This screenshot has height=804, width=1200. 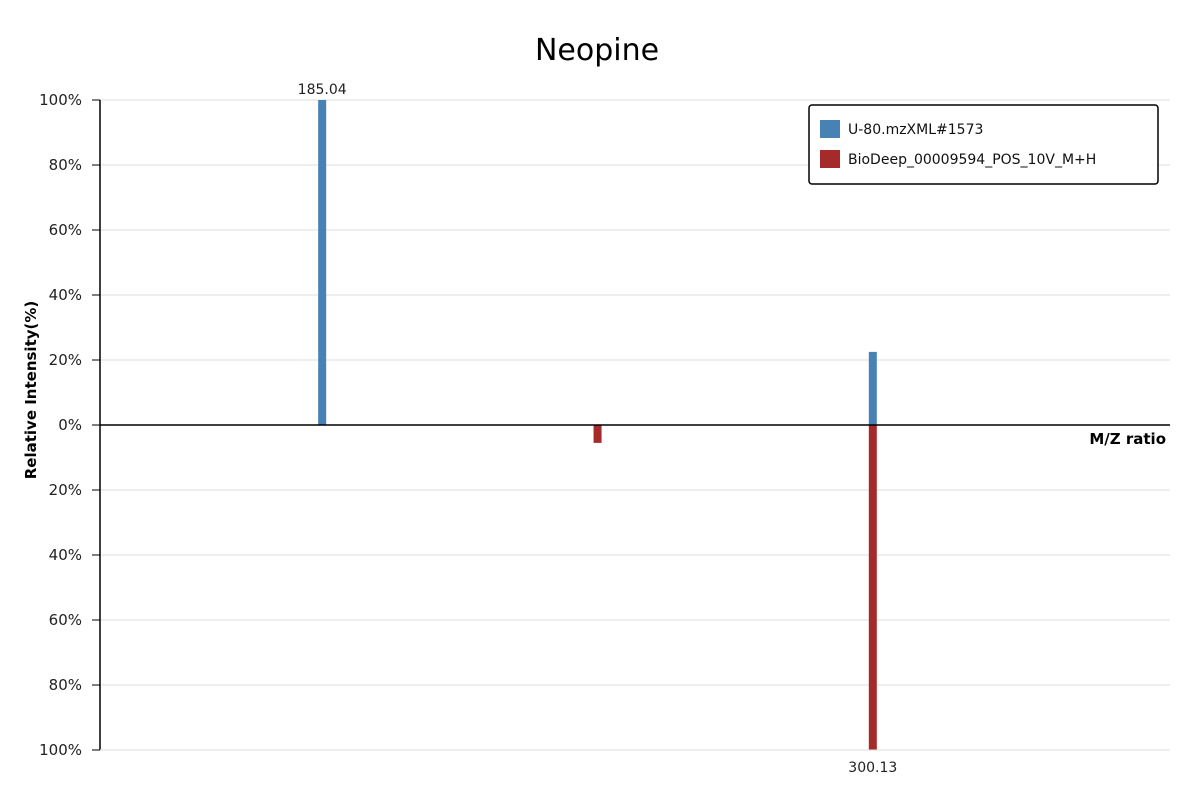 I want to click on legend-label-reference: BioDeep_00009594_POS_10V_M+H, so click(x=972, y=160).